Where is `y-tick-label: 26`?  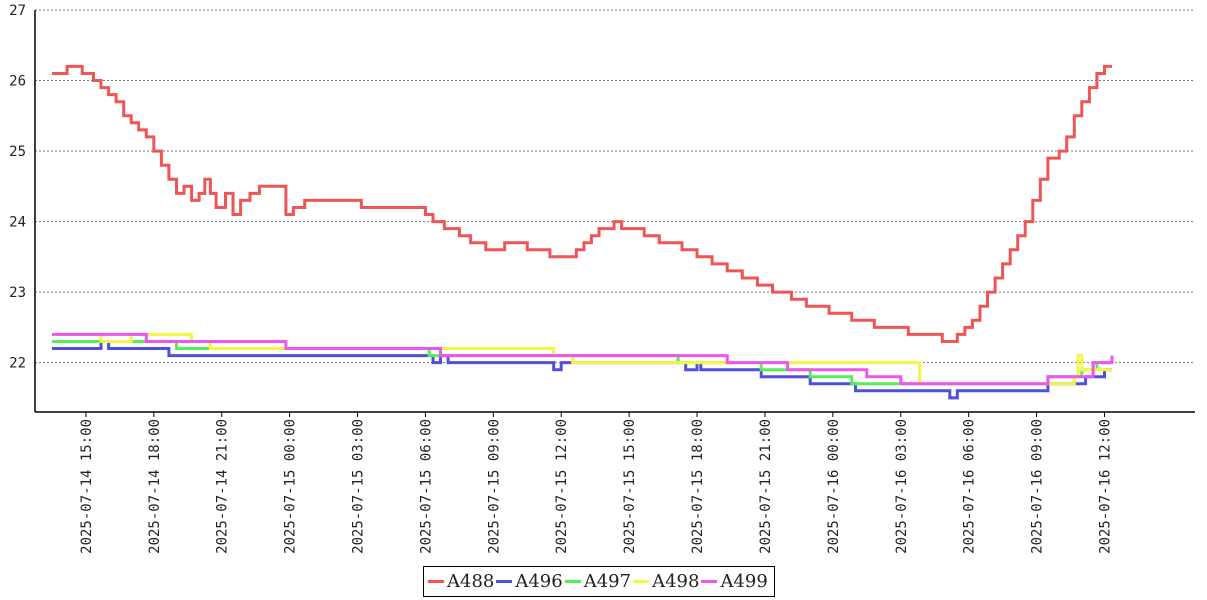
y-tick-label: 26 is located at coordinates (17, 82).